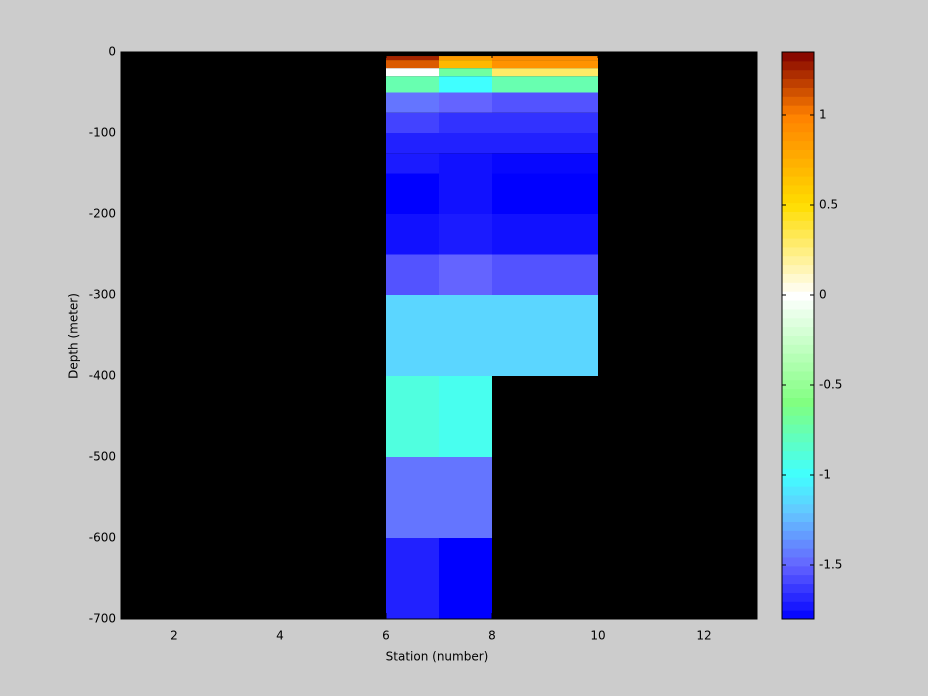 The width and height of the screenshot is (928, 696). I want to click on colorbar-tick-label: 0, so click(823, 295).